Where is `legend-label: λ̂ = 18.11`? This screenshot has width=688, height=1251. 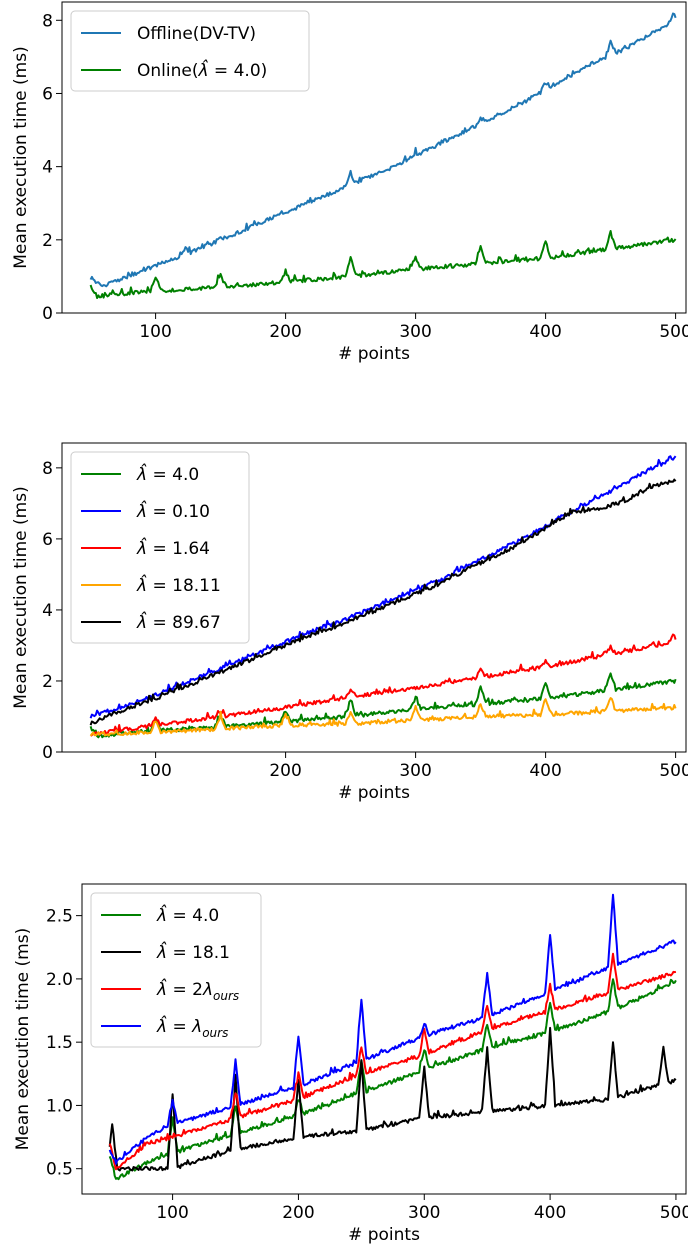
legend-label: λ̂ = 18.11 is located at coordinates (178, 584).